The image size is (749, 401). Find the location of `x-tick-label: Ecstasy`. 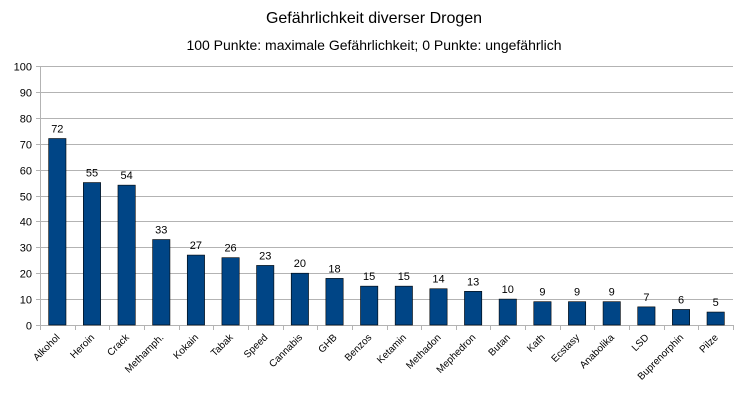

x-tick-label: Ecstasy is located at coordinates (566, 348).